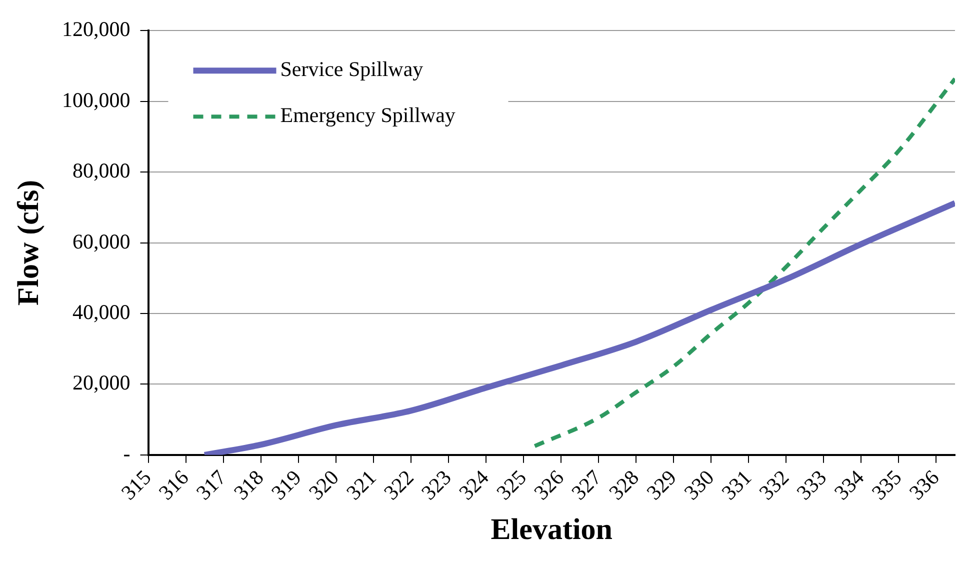 The width and height of the screenshot is (971, 561). Describe the element at coordinates (924, 485) in the screenshot. I see `x-tick-label: 336` at that location.